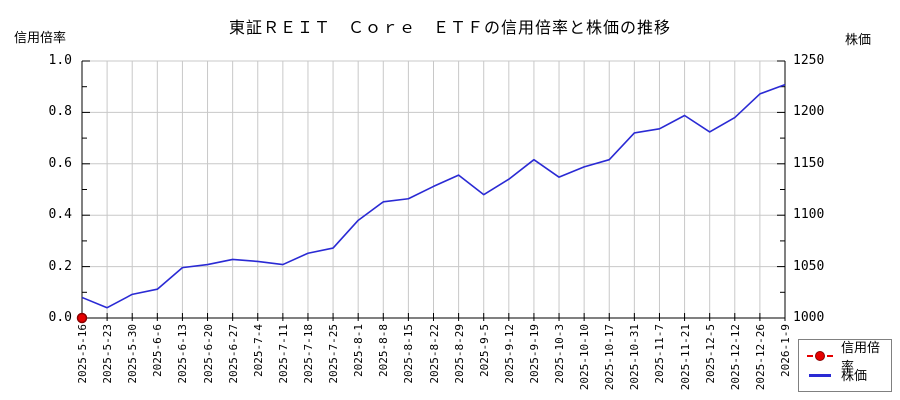  Describe the element at coordinates (809, 163) in the screenshot. I see `y2-tick-label: 1150` at that location.